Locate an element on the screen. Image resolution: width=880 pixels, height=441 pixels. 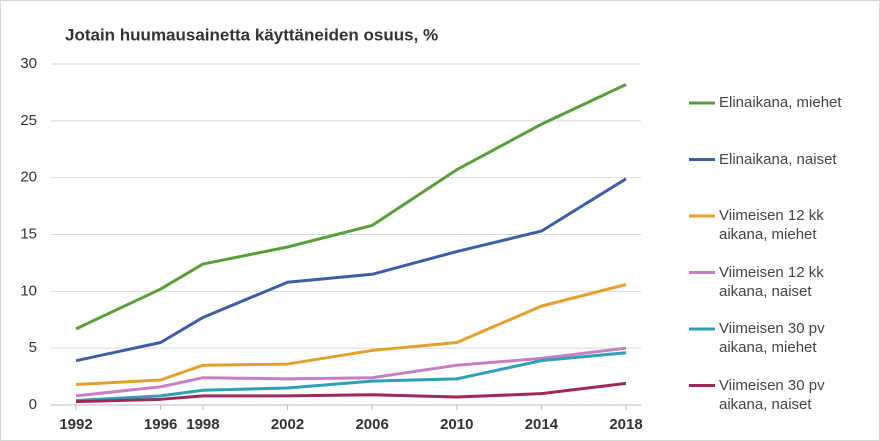
legend-label: Viimeisen 30 pv aikana, miehet is located at coordinates (772, 338).